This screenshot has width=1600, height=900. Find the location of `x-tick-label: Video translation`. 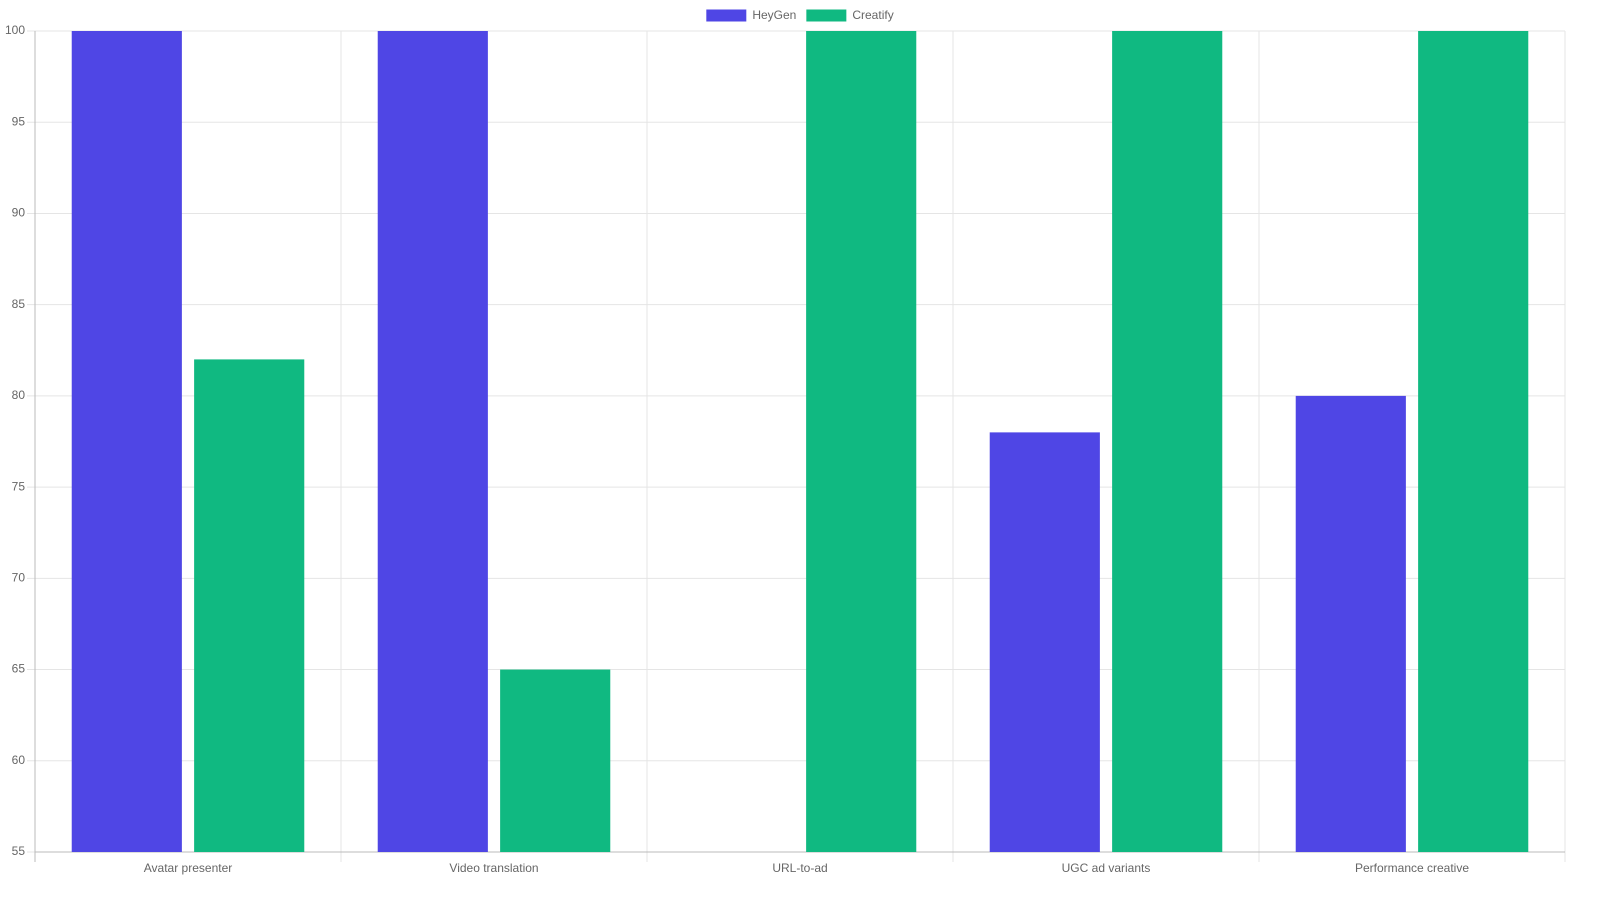

x-tick-label: Video translation is located at coordinates (493, 868).